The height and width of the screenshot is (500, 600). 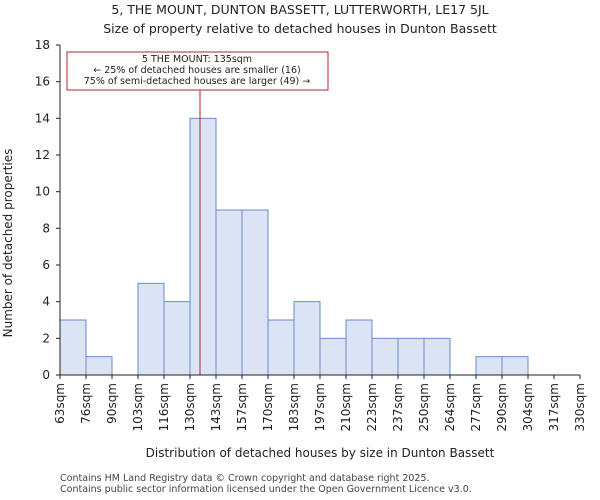 I want to click on x-tick-label: 290sqm, so click(x=502, y=407).